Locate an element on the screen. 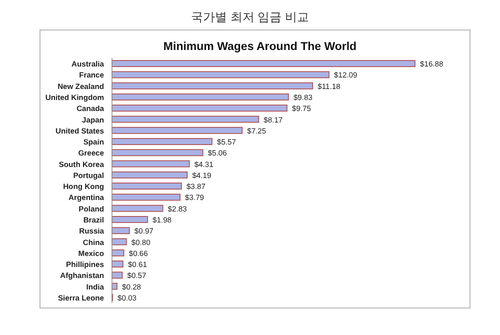 The width and height of the screenshot is (500, 335). title: 국가별 최저 임금 비교 is located at coordinates (250, 17).